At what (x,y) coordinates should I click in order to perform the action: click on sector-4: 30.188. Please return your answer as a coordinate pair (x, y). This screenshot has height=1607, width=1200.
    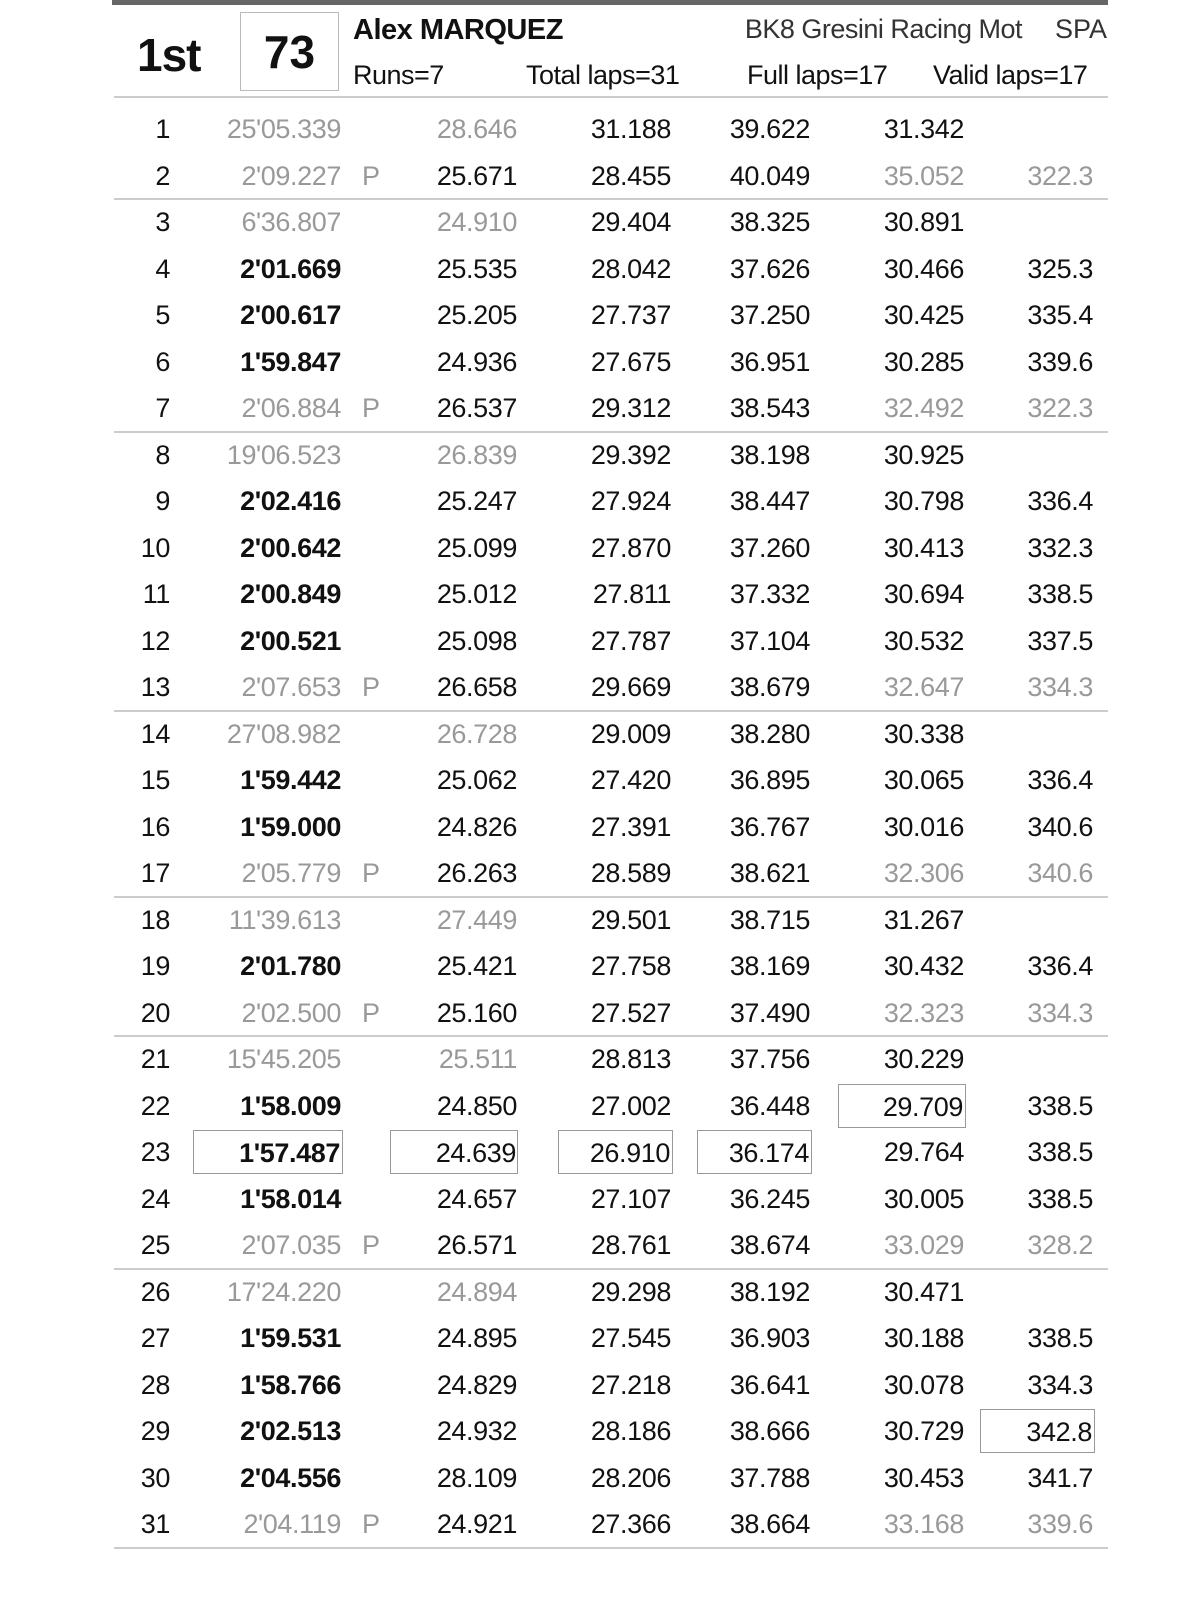
    Looking at the image, I should click on (924, 1338).